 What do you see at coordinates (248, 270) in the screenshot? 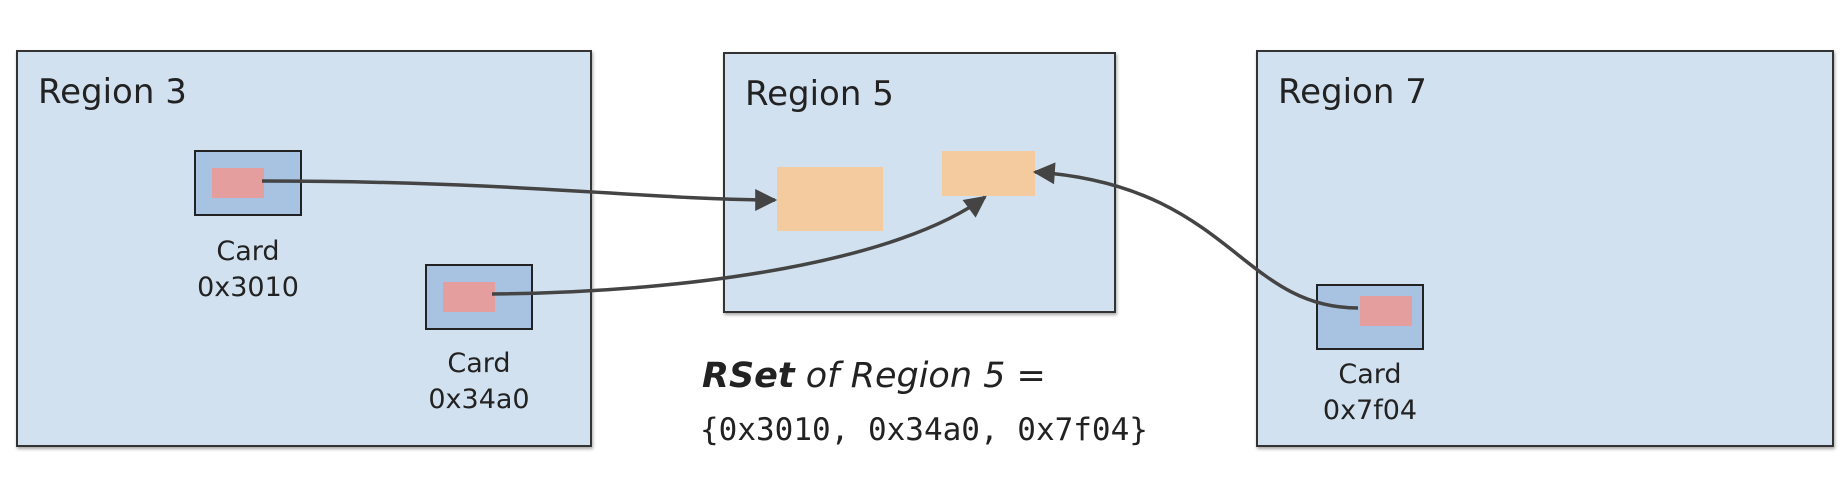
I see `card-0x3010-label: Card 0x3010` at bounding box center [248, 270].